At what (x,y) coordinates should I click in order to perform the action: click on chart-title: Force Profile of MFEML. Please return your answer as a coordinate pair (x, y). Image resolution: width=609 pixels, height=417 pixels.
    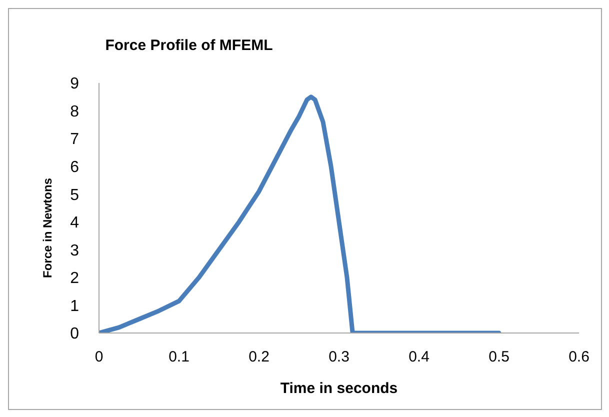
    Looking at the image, I should click on (189, 45).